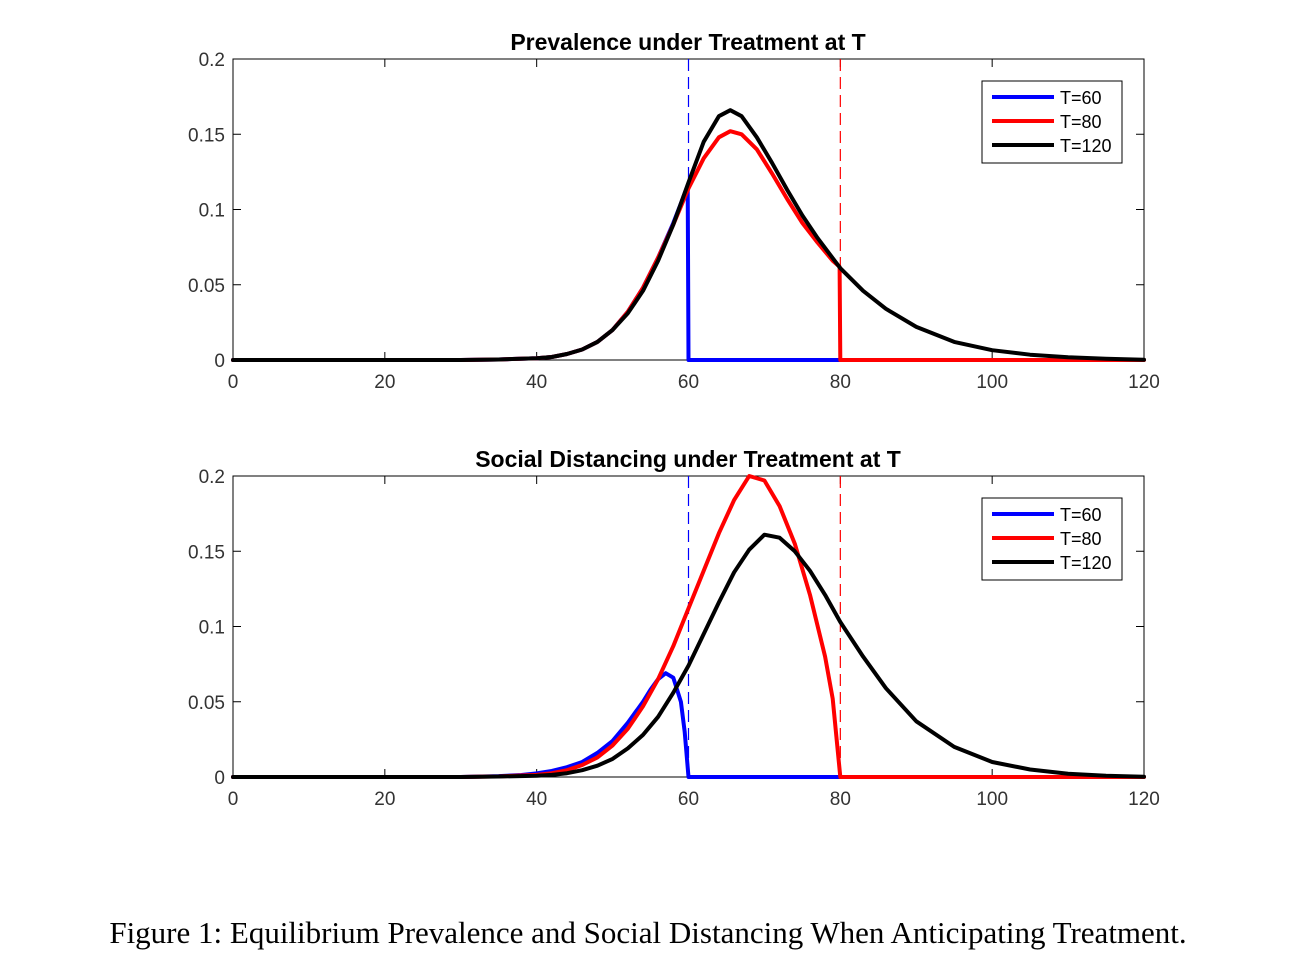 The image size is (1296, 978). I want to click on social-distancing-chart-title: Social Distancing under Treatment at T, so click(688, 459).